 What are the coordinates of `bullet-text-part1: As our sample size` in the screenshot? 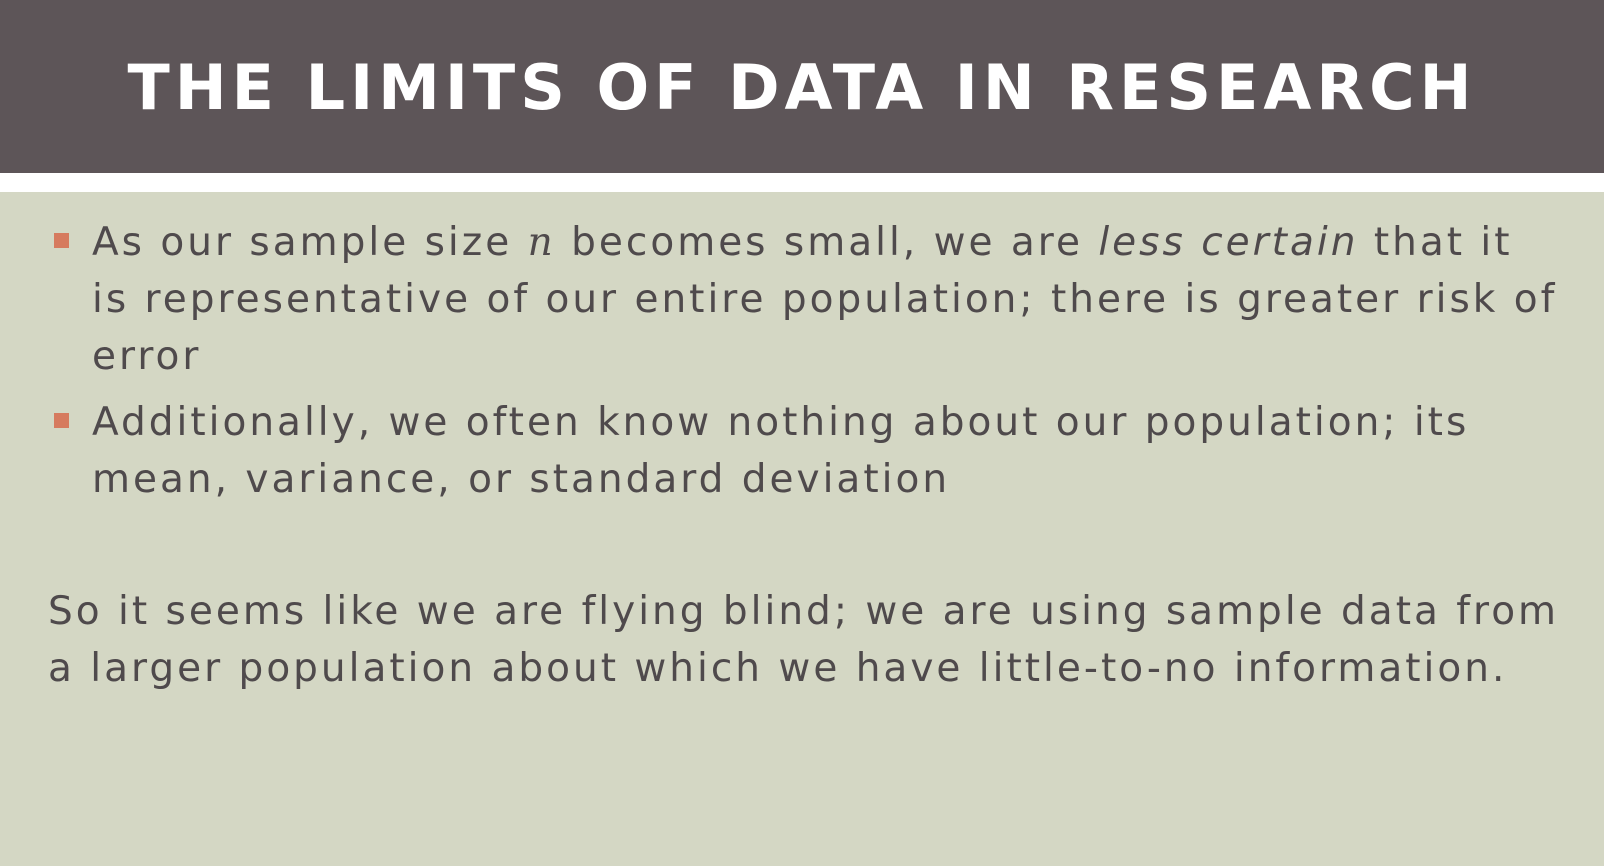 It's located at (310, 242).